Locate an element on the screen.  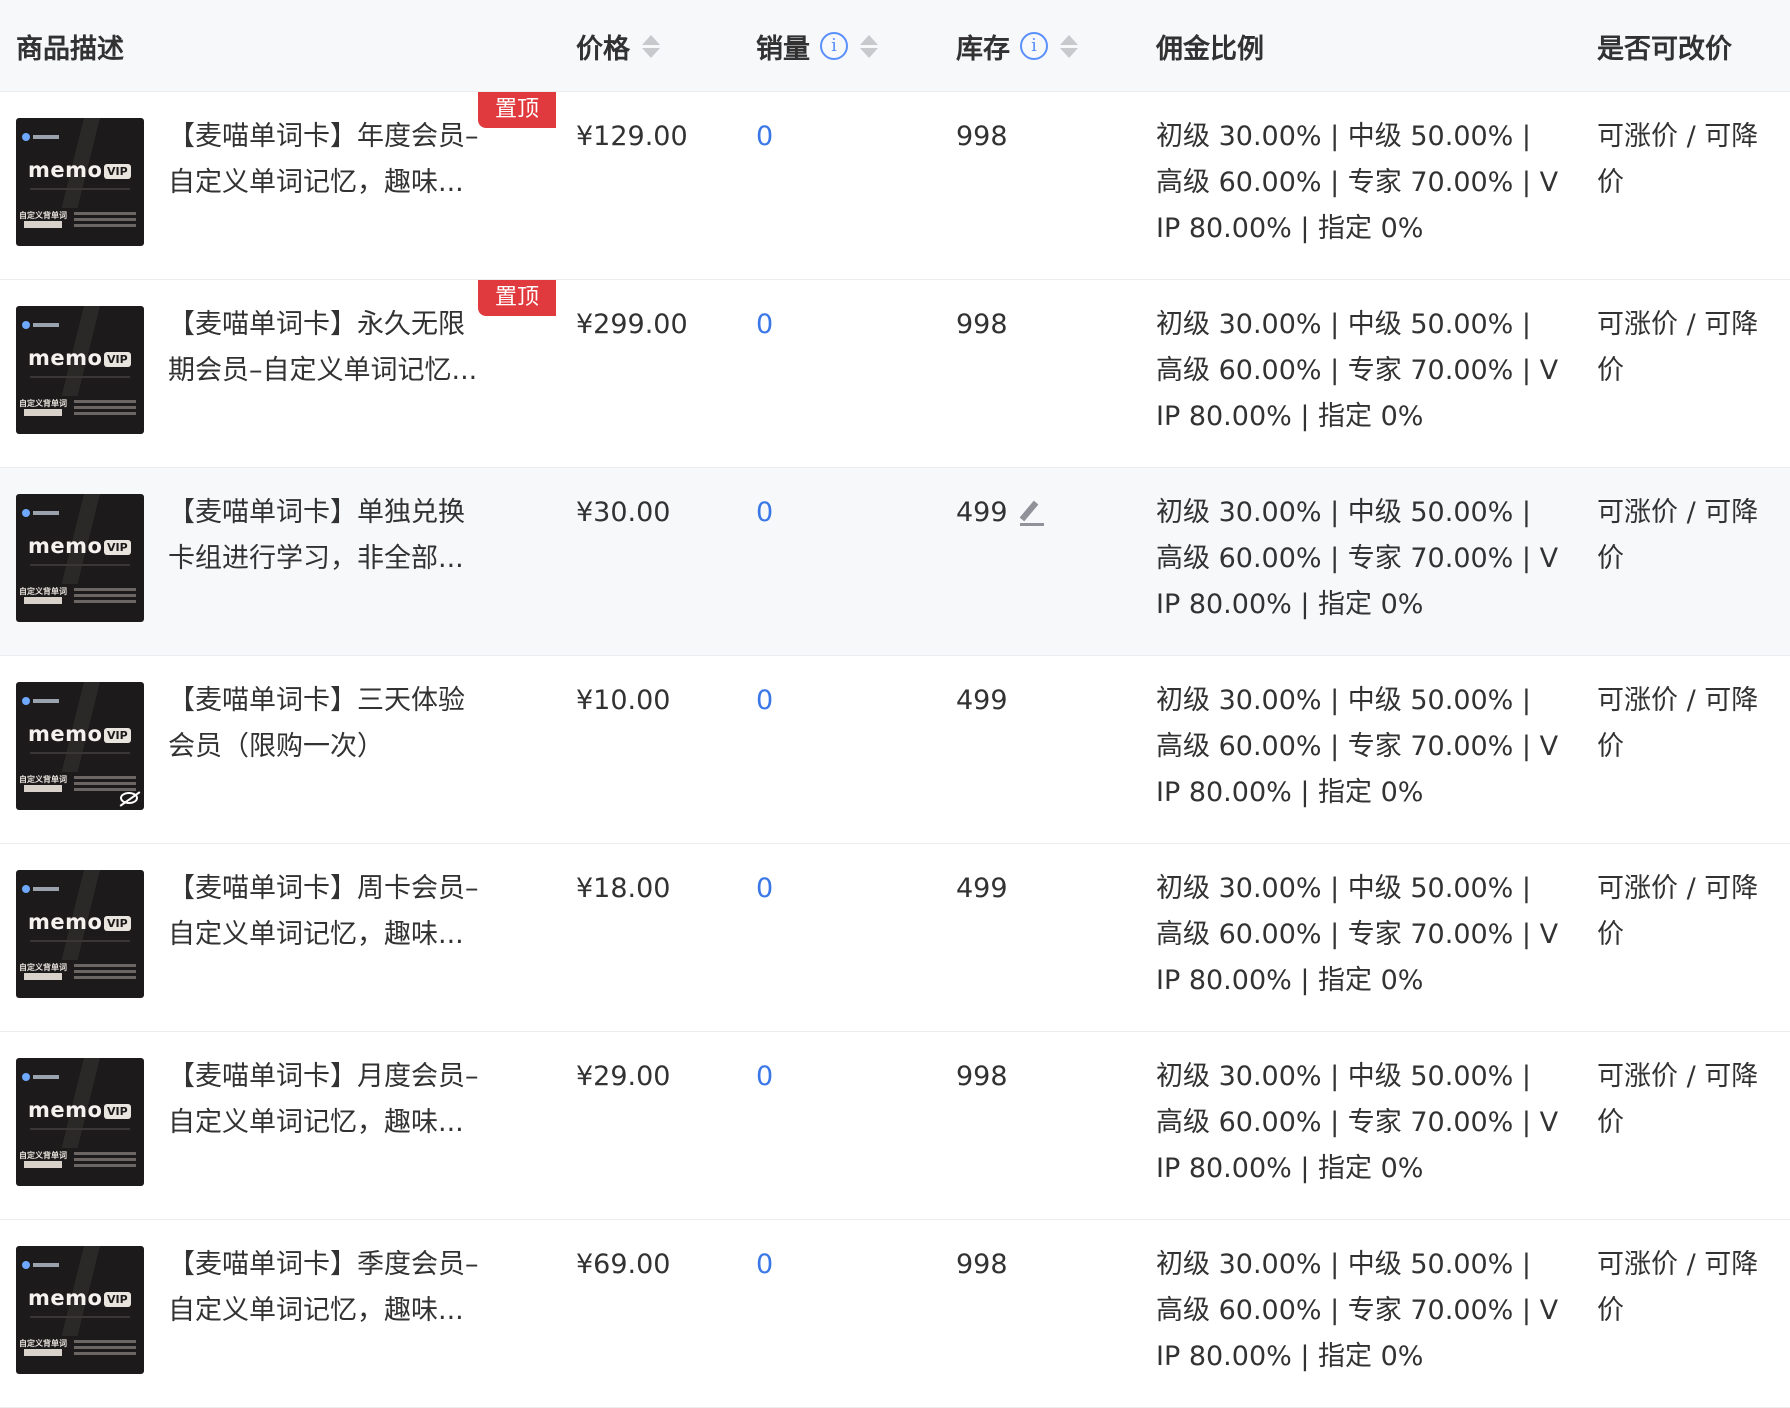
table-header: 商品描述 价格 销量 i 库存 i 佣金比例 是否可改价 is located at coordinates (895, 46).